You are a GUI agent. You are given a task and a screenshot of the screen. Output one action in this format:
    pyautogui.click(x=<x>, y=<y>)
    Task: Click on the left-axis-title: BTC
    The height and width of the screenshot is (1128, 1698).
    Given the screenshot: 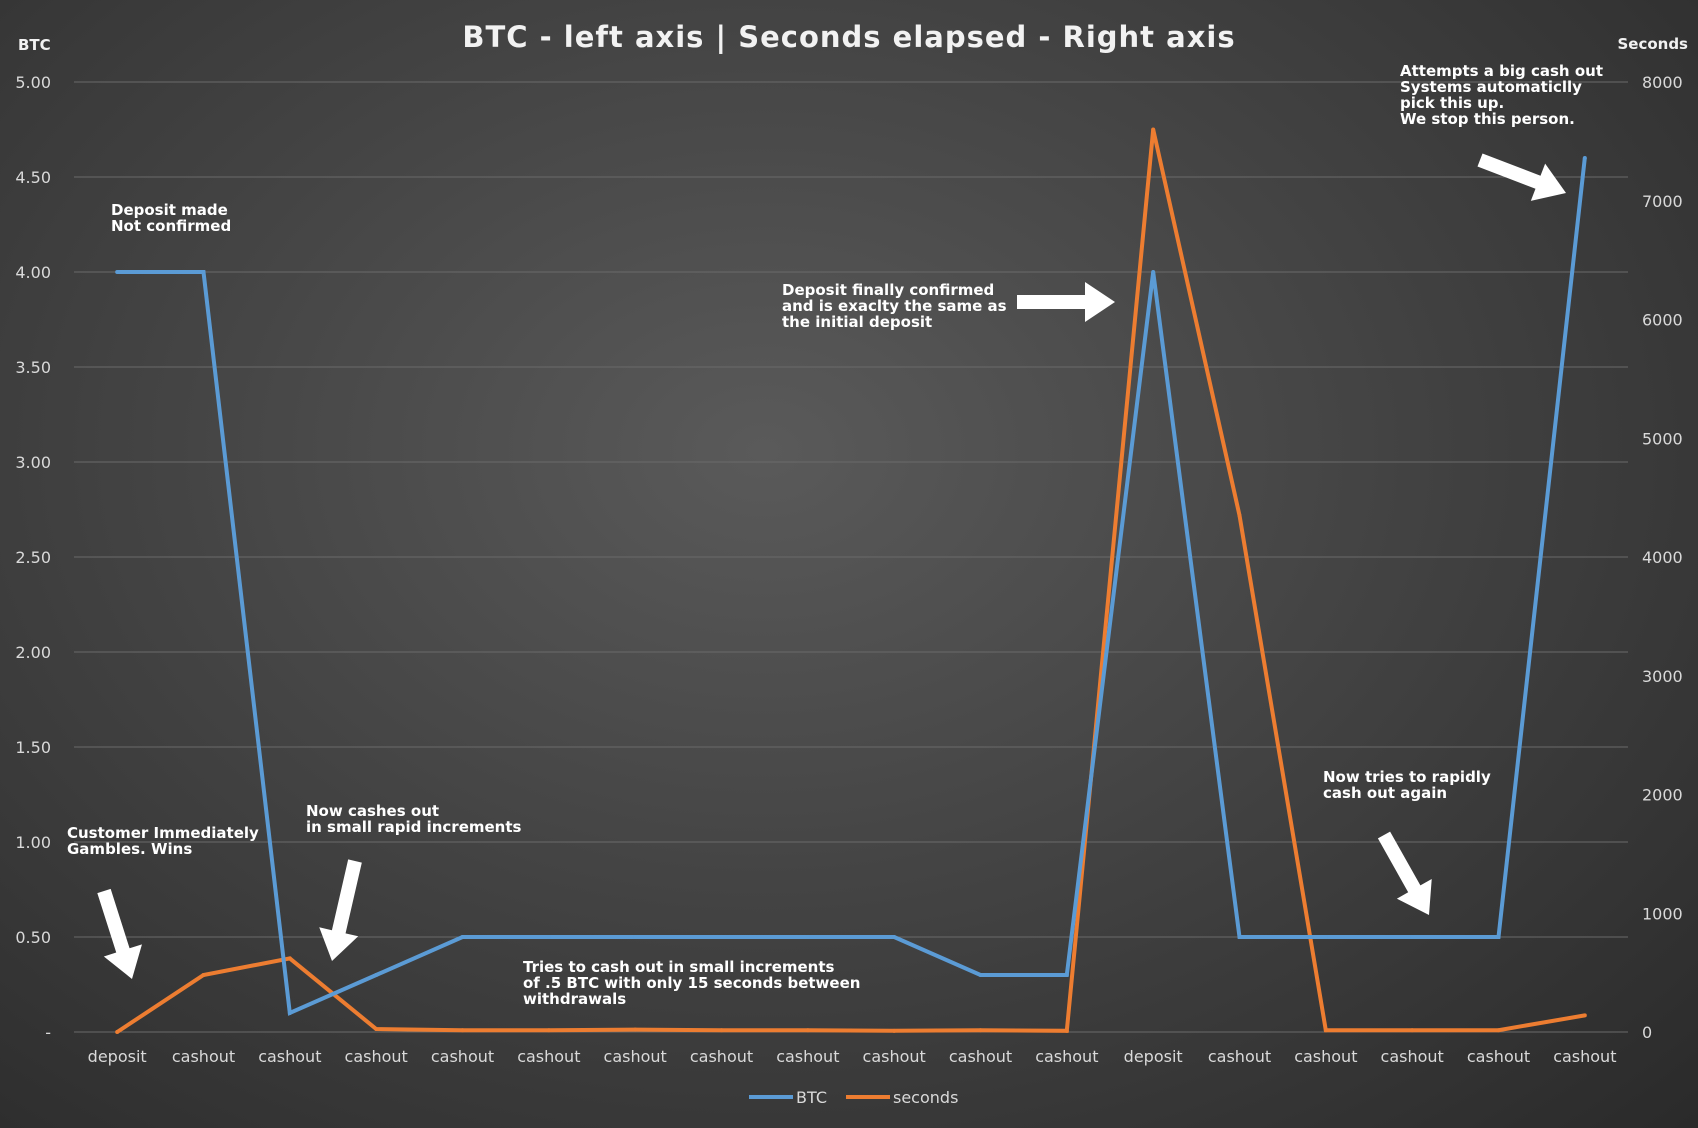 What is the action you would take?
    pyautogui.click(x=34, y=45)
    